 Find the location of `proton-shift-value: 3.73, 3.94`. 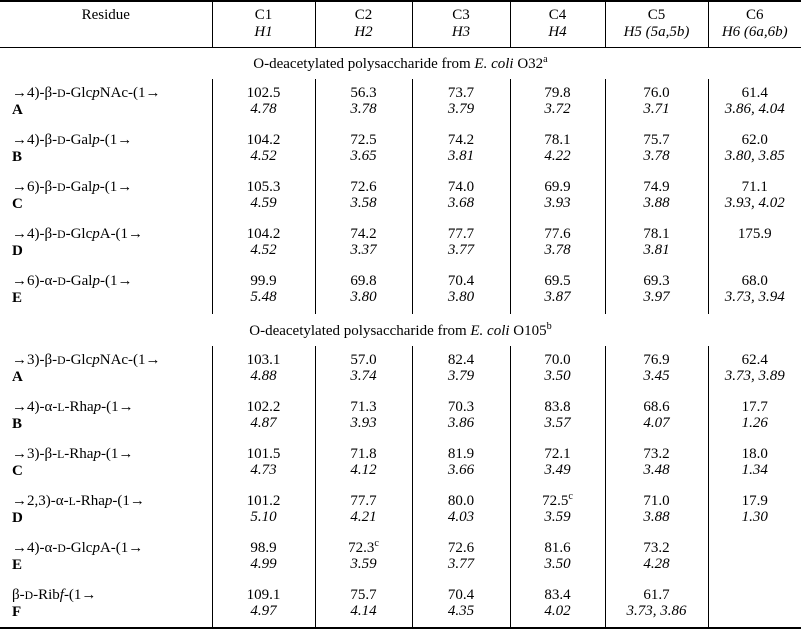

proton-shift-value: 3.73, 3.94 is located at coordinates (754, 297).